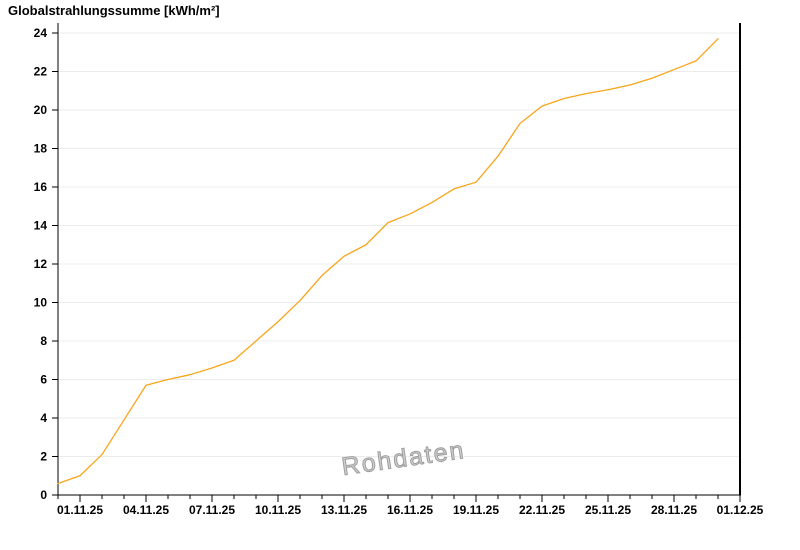 The height and width of the screenshot is (550, 800). What do you see at coordinates (41, 72) in the screenshot?
I see `y-tick-label: 22` at bounding box center [41, 72].